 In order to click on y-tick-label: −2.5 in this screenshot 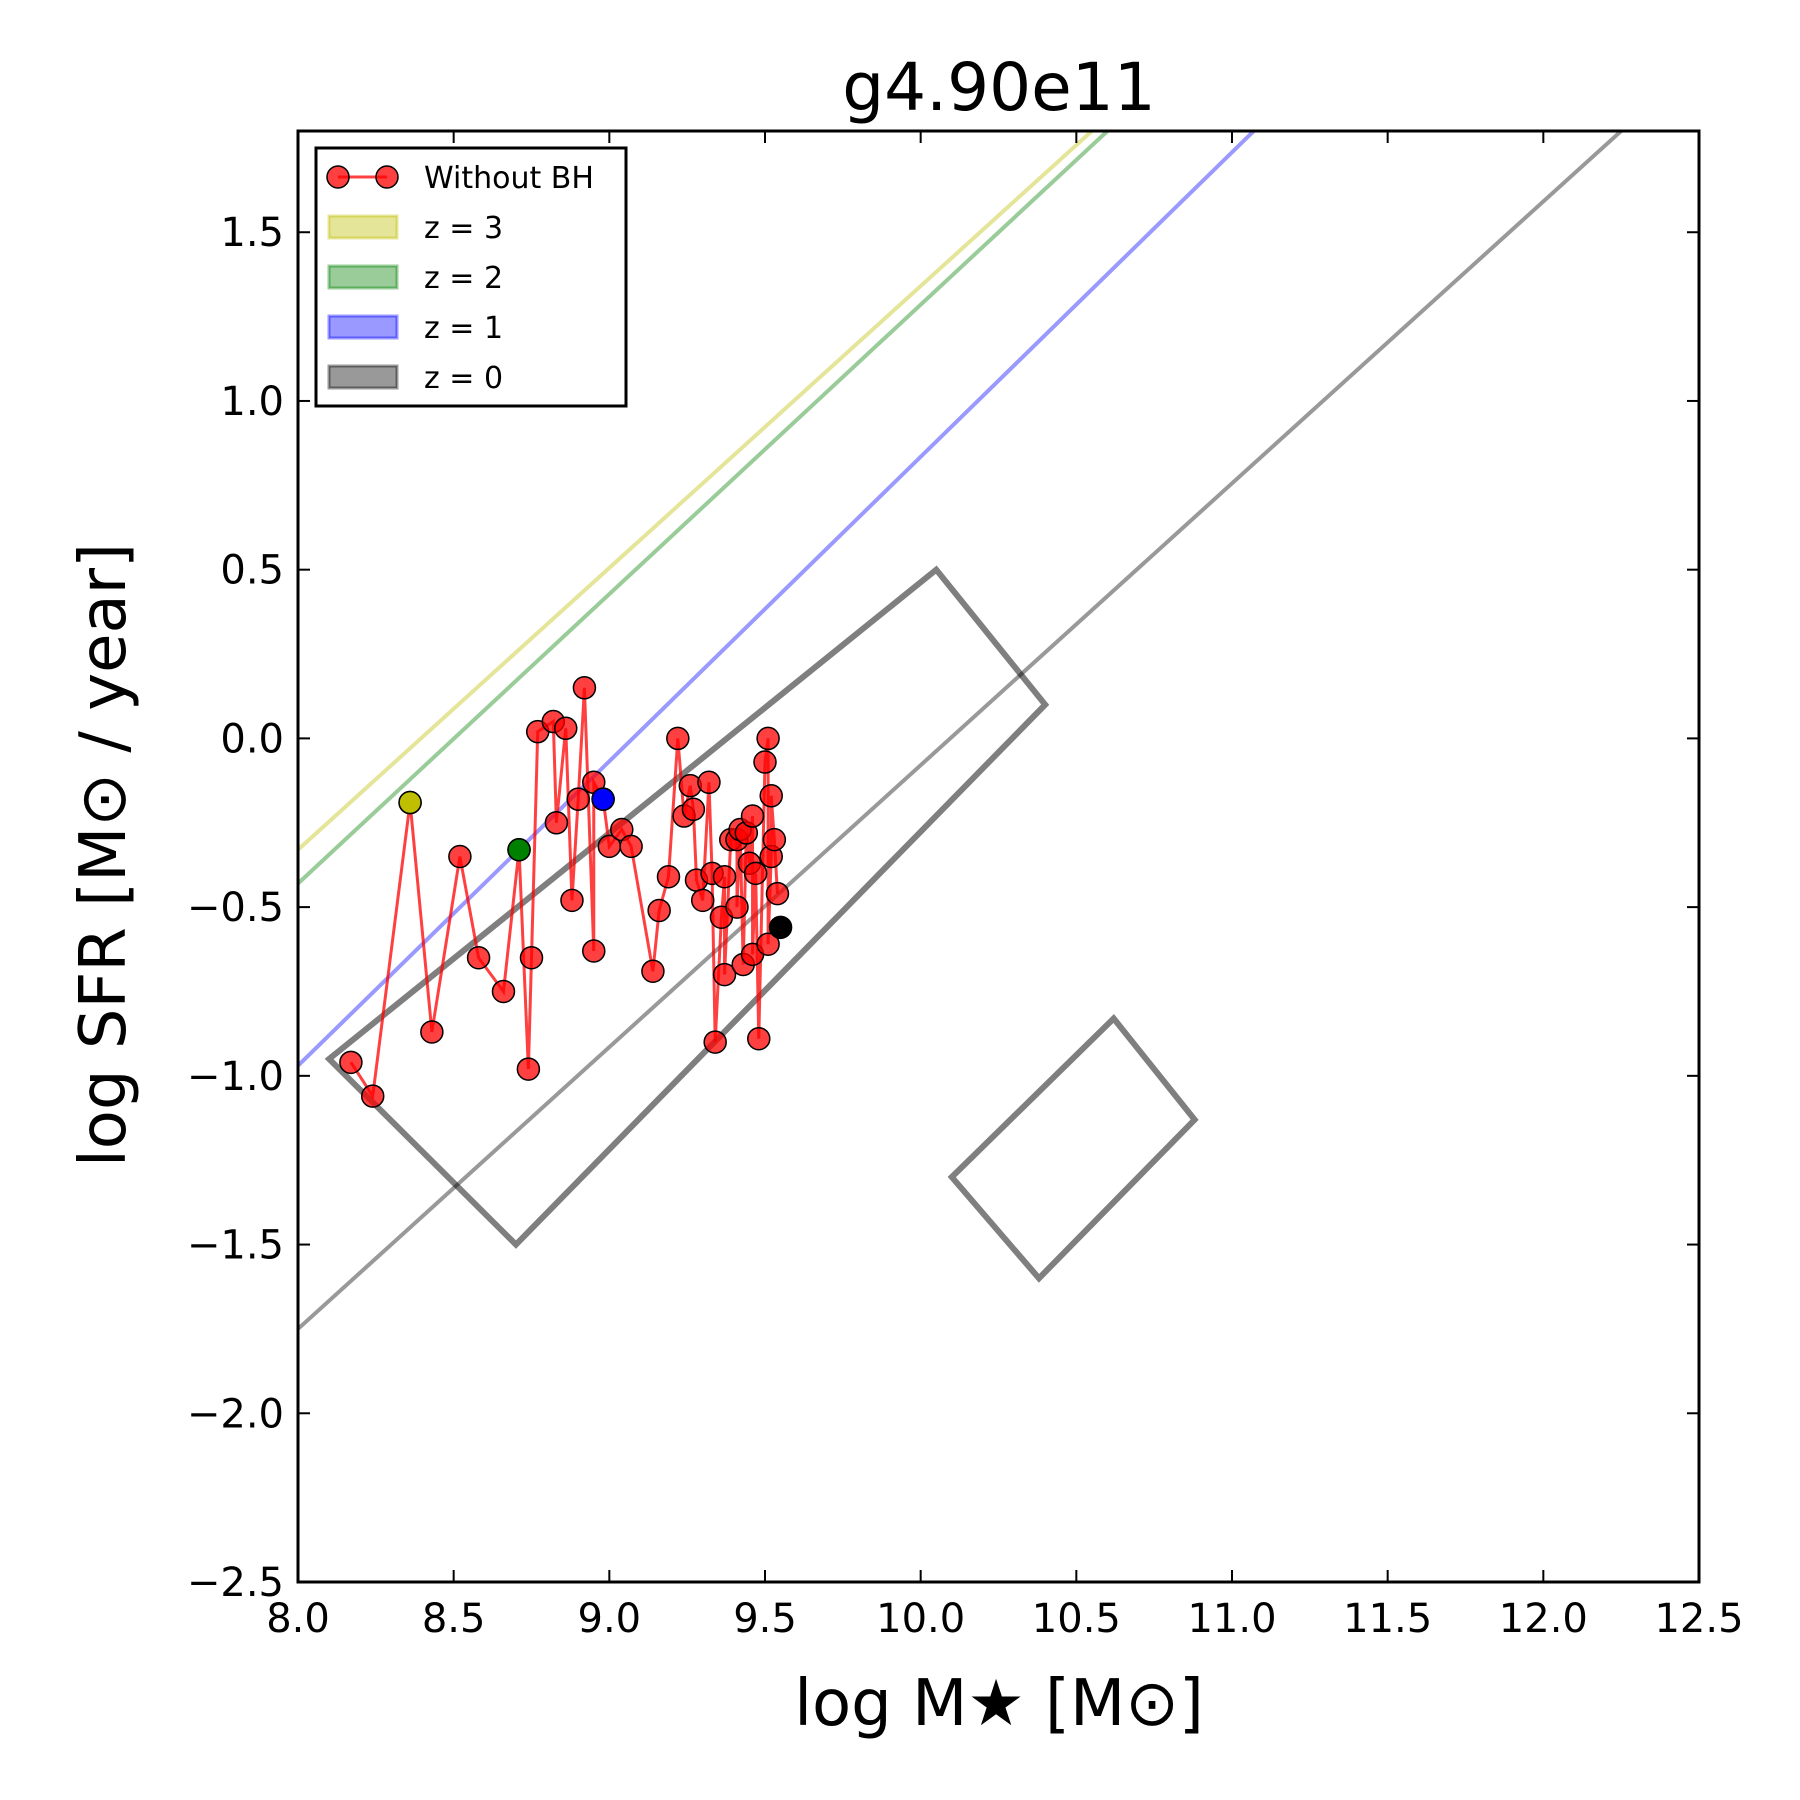, I will do `click(235, 1583)`.